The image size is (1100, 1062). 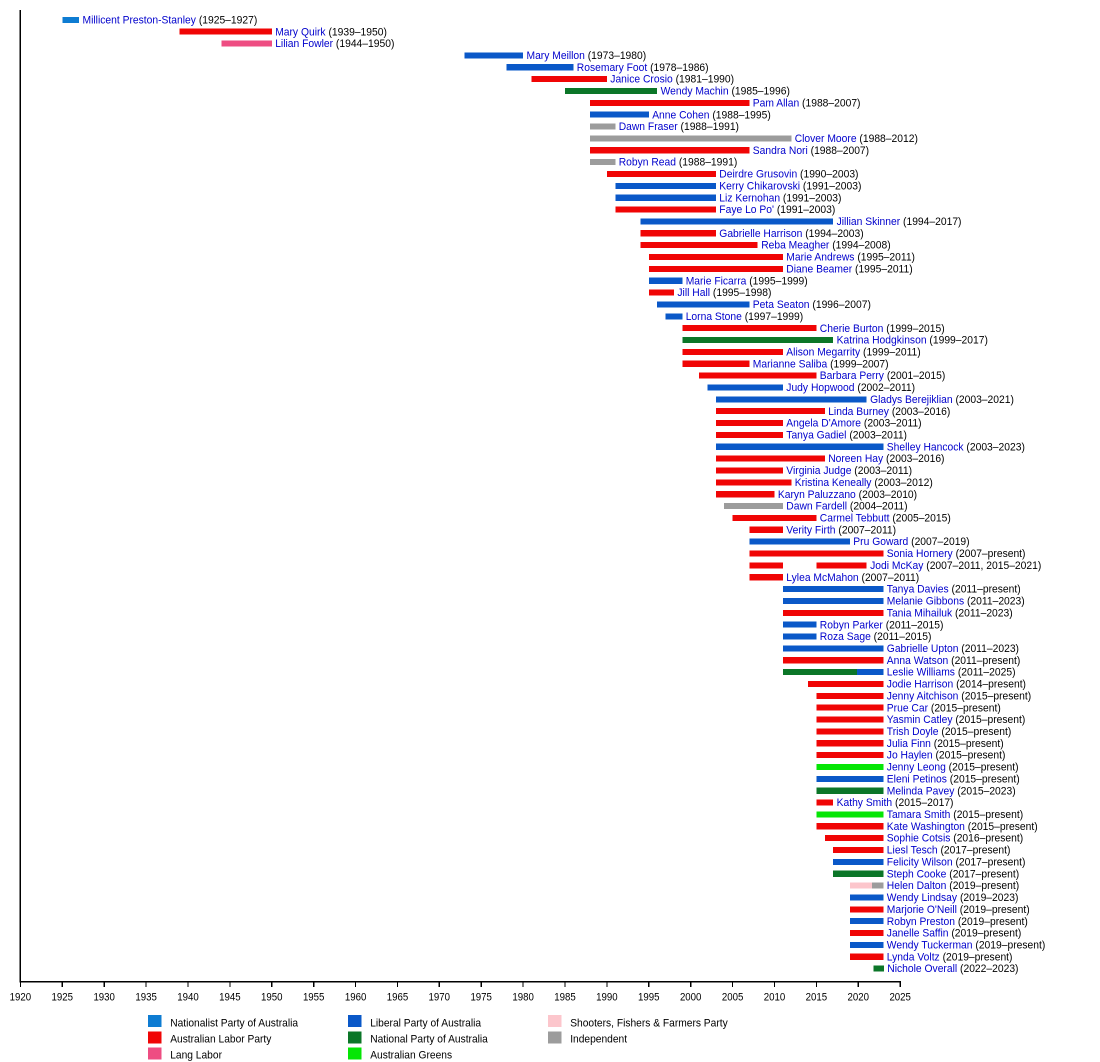 I want to click on svg-text: 1925, so click(x=63, y=998).